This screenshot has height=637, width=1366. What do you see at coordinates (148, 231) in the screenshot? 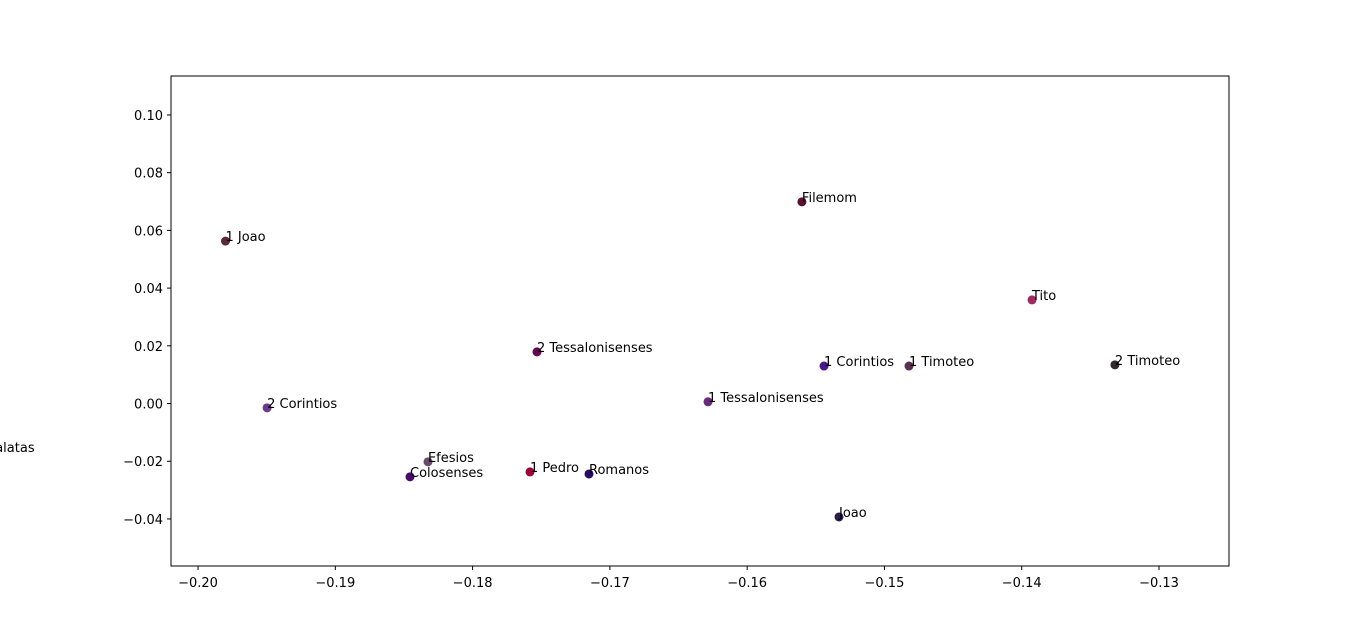
I see `y-tick-label: 0.06` at bounding box center [148, 231].